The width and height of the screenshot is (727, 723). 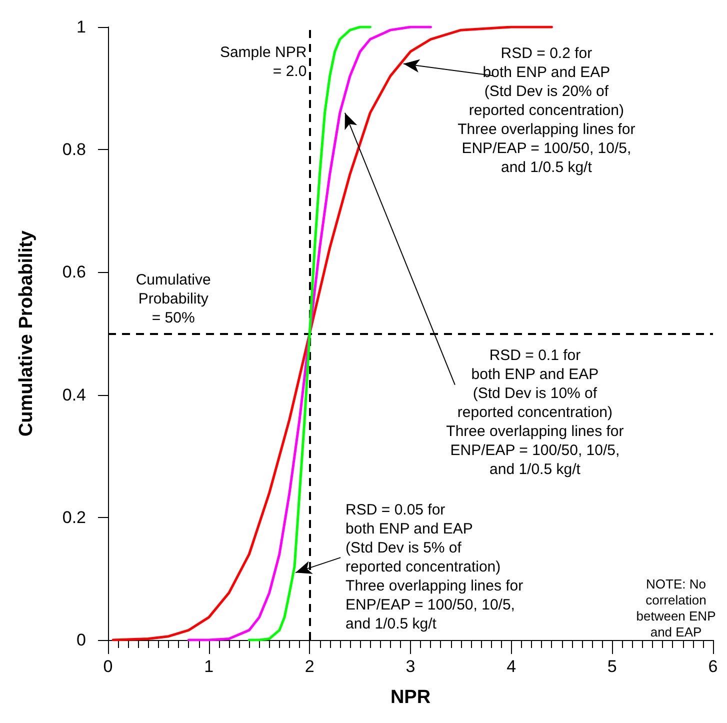 I want to click on x-tick-label: 4, so click(x=511, y=666).